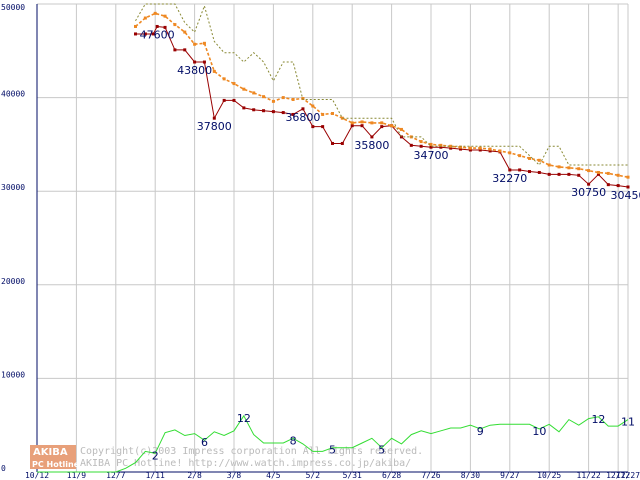 This screenshot has width=640, height=480. I want to click on count-label: 2, so click(155, 455).